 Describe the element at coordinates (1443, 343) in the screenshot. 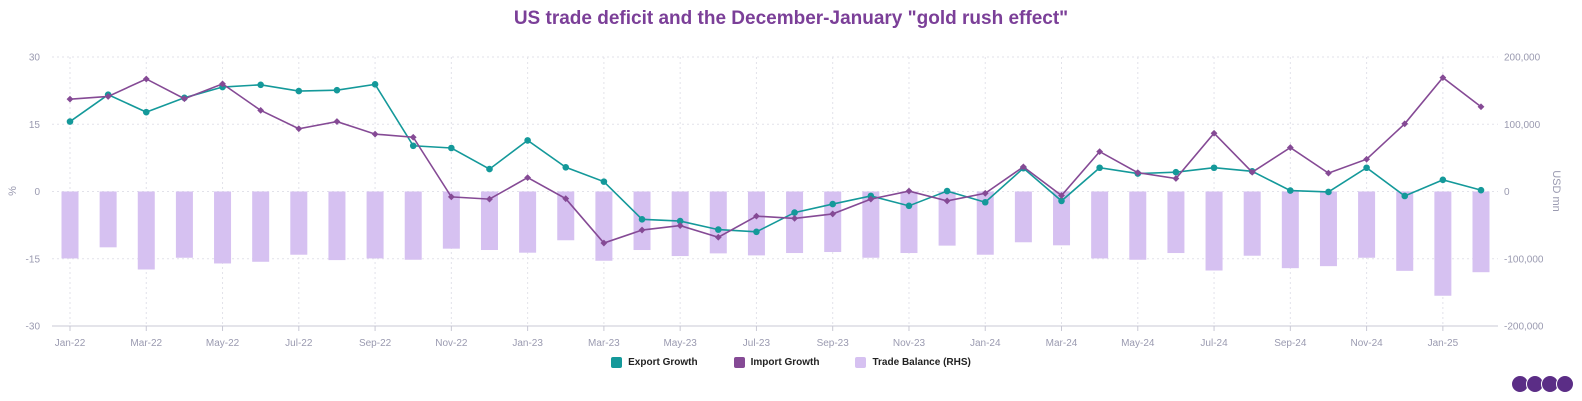

I see `x-tick-label: Jan-25` at that location.